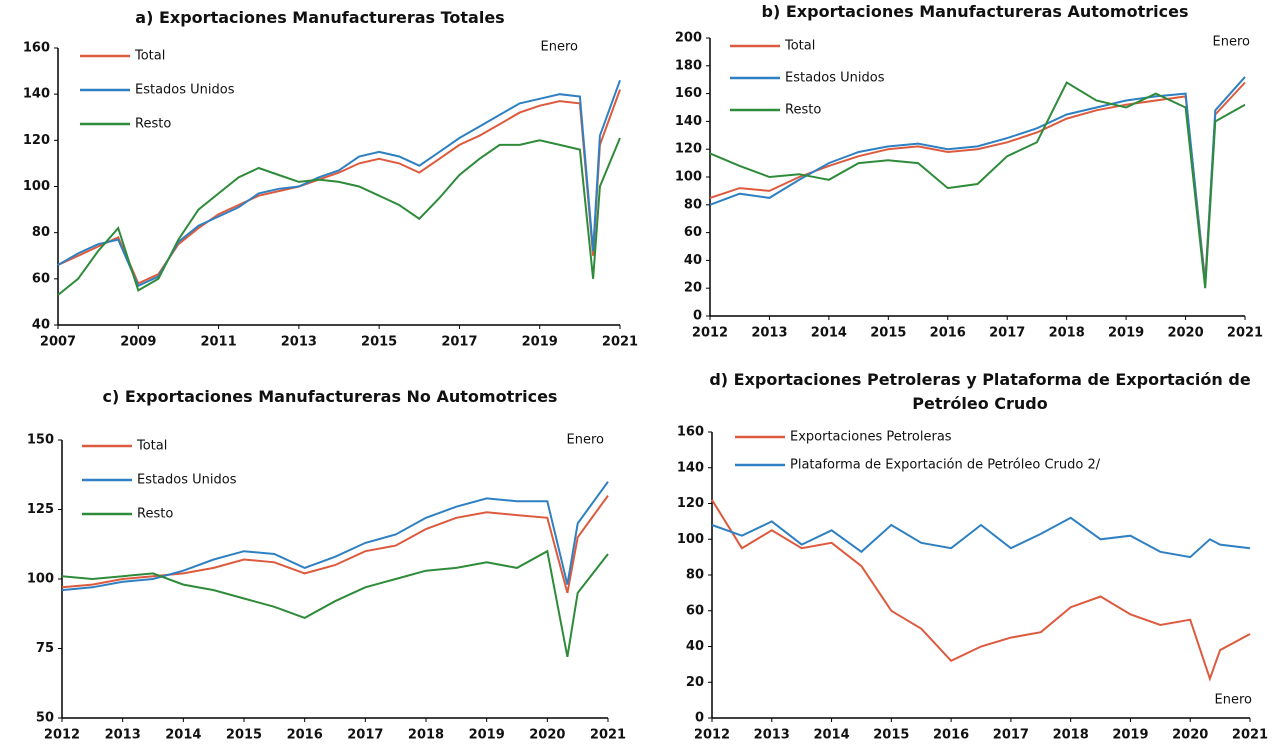  Describe the element at coordinates (40, 440) in the screenshot. I see `y-tick-label: 150` at that location.